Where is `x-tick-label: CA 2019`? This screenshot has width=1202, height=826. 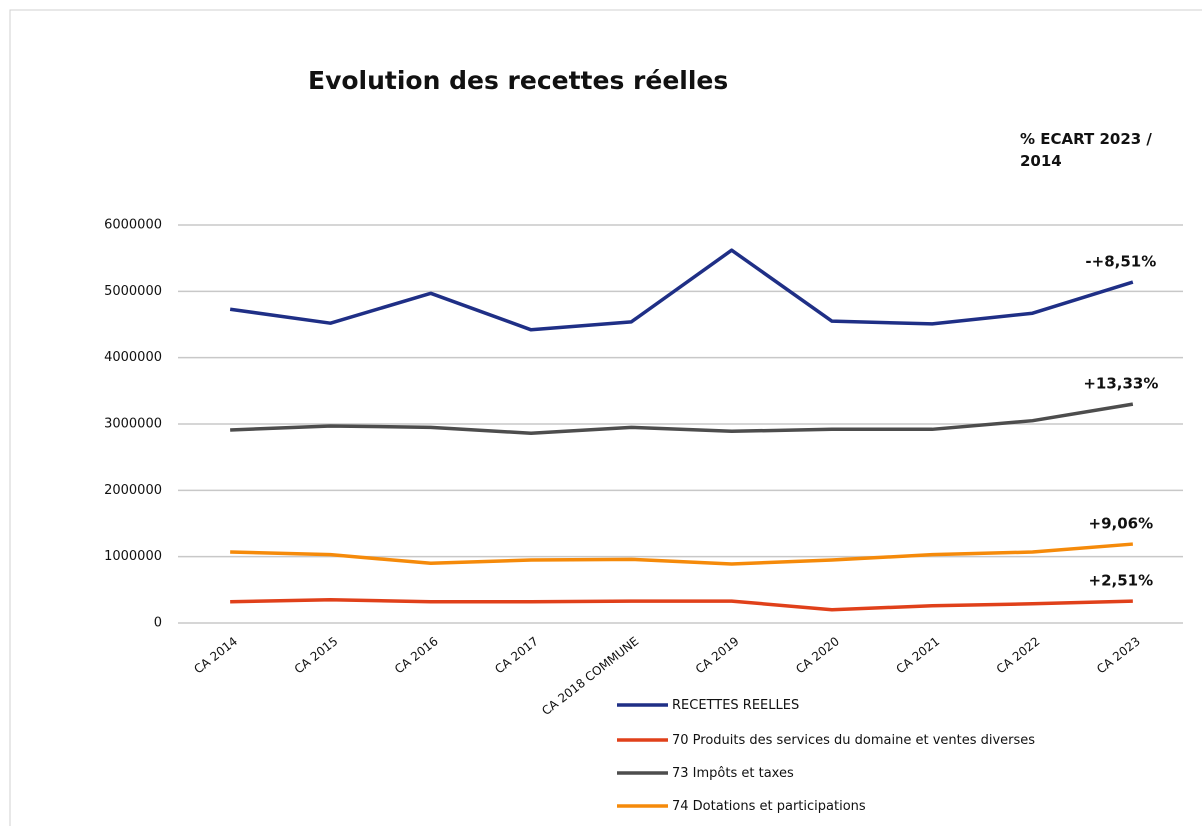
x-tick-label: CA 2019 is located at coordinates (717, 655).